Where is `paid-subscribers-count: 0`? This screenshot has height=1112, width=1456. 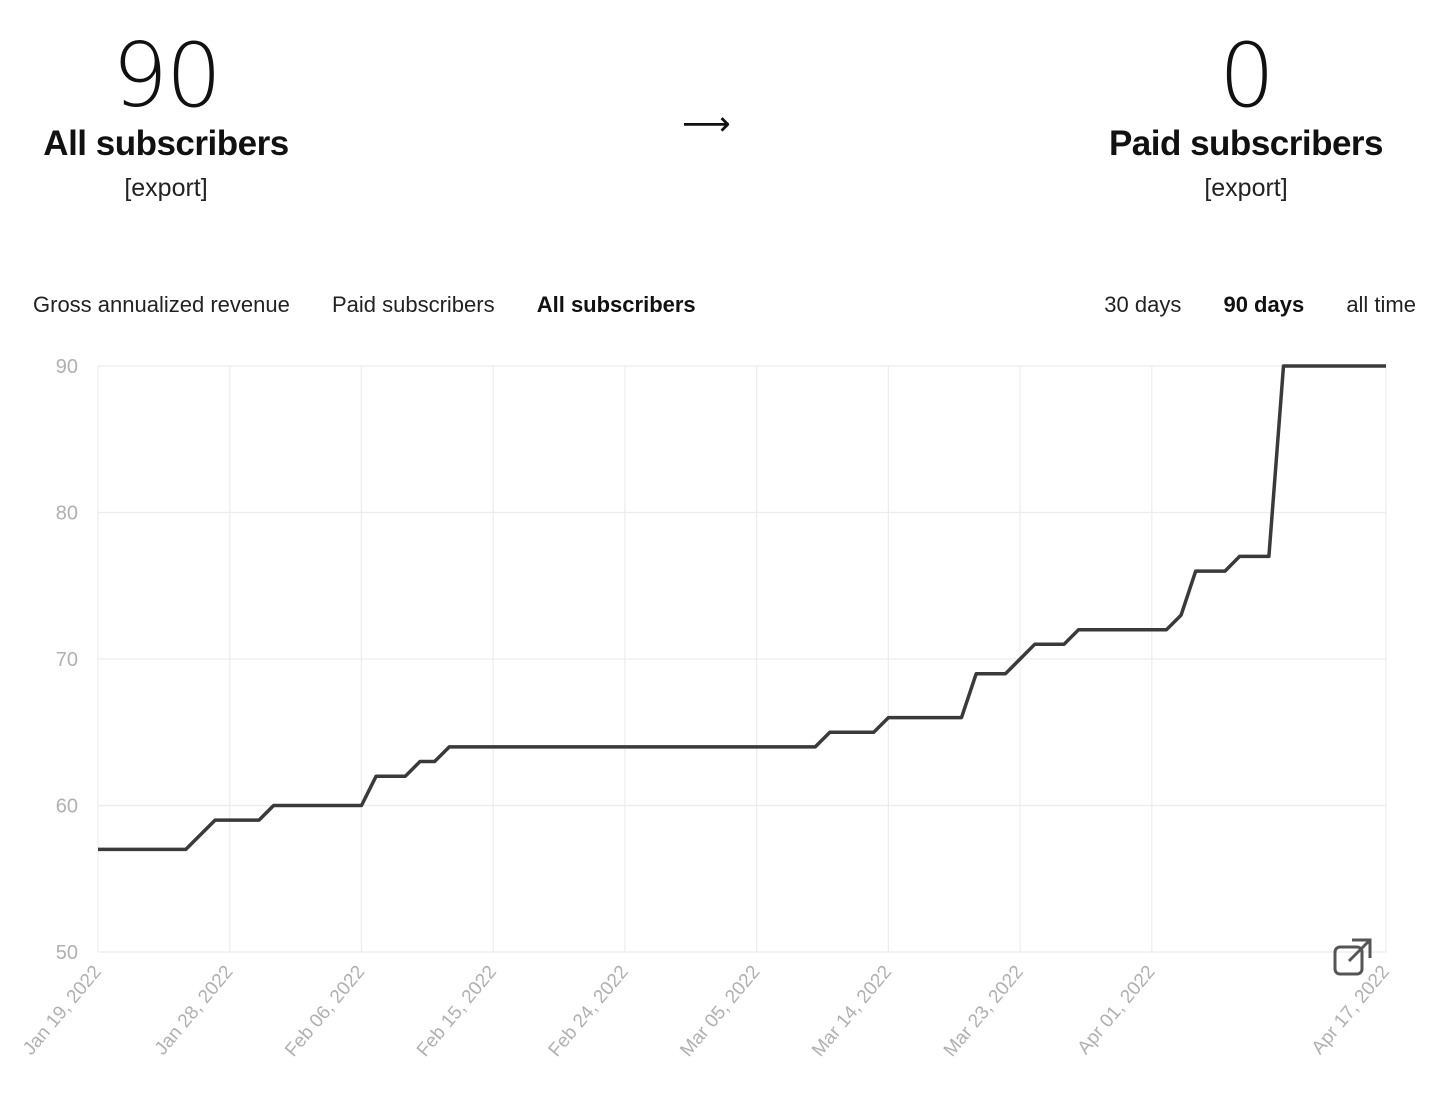 paid-subscribers-count: 0 is located at coordinates (1247, 75).